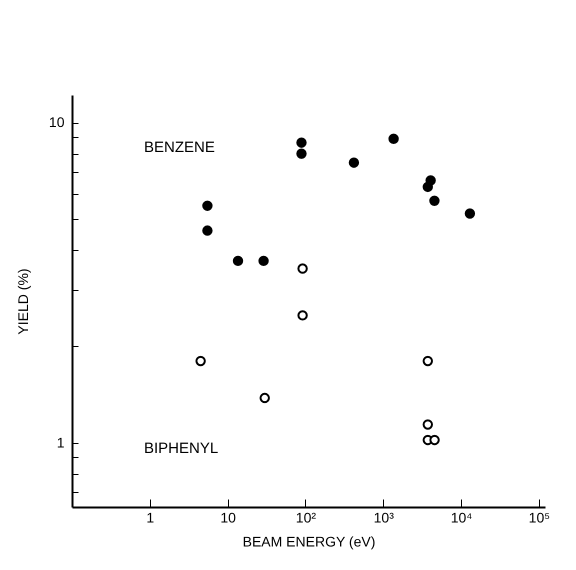  What do you see at coordinates (228, 518) in the screenshot?
I see `x-tick-label: 10` at bounding box center [228, 518].